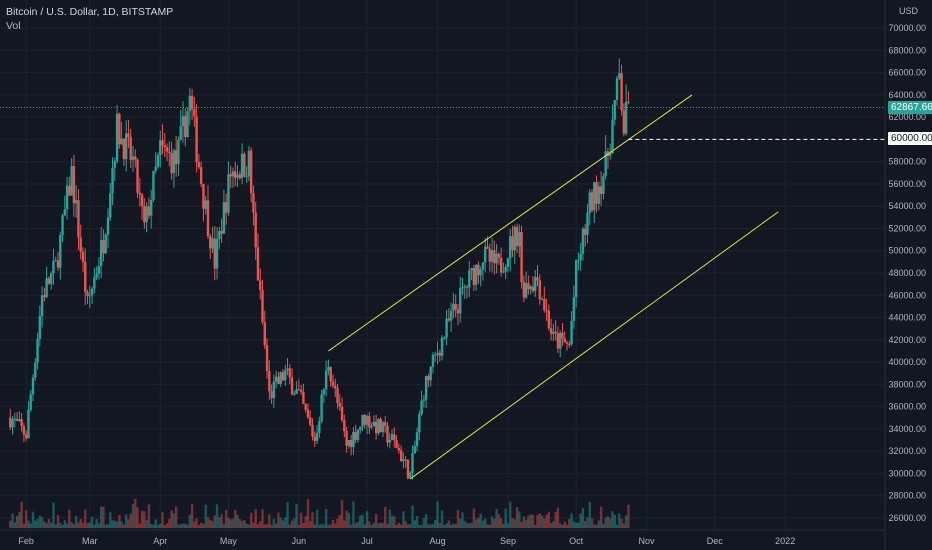  I want to click on y-tick-label: 34000.00, so click(907, 429).